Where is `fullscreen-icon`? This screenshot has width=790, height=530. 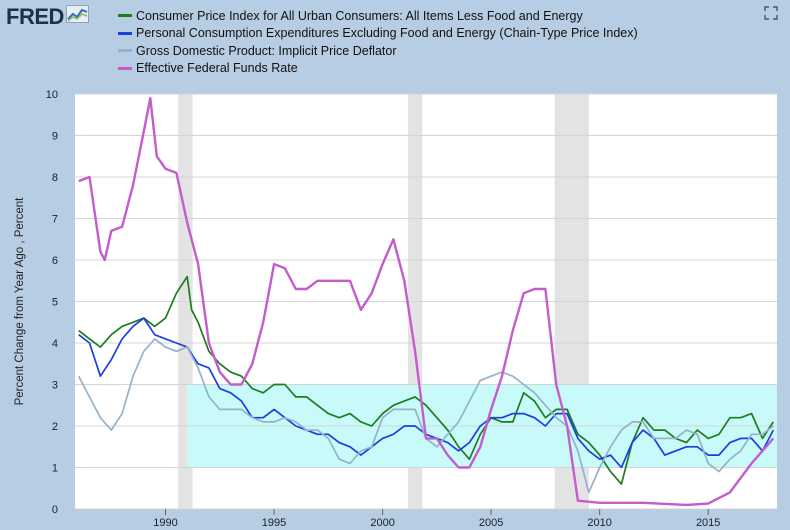 fullscreen-icon is located at coordinates (771, 13).